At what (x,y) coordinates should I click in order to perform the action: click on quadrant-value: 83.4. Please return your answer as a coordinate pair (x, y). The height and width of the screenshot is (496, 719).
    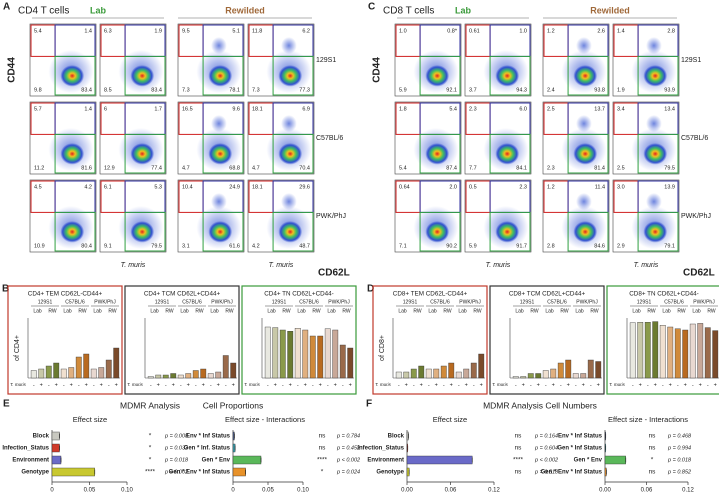
    Looking at the image, I should click on (86, 90).